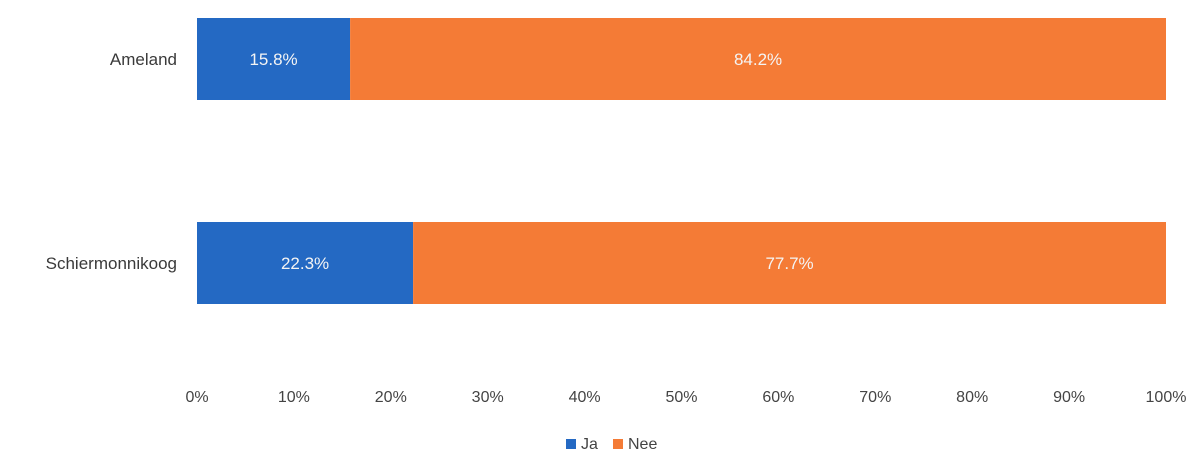 The image size is (1196, 457). I want to click on category-labels: Ameland Schiermonnikoog, so click(111, 161).